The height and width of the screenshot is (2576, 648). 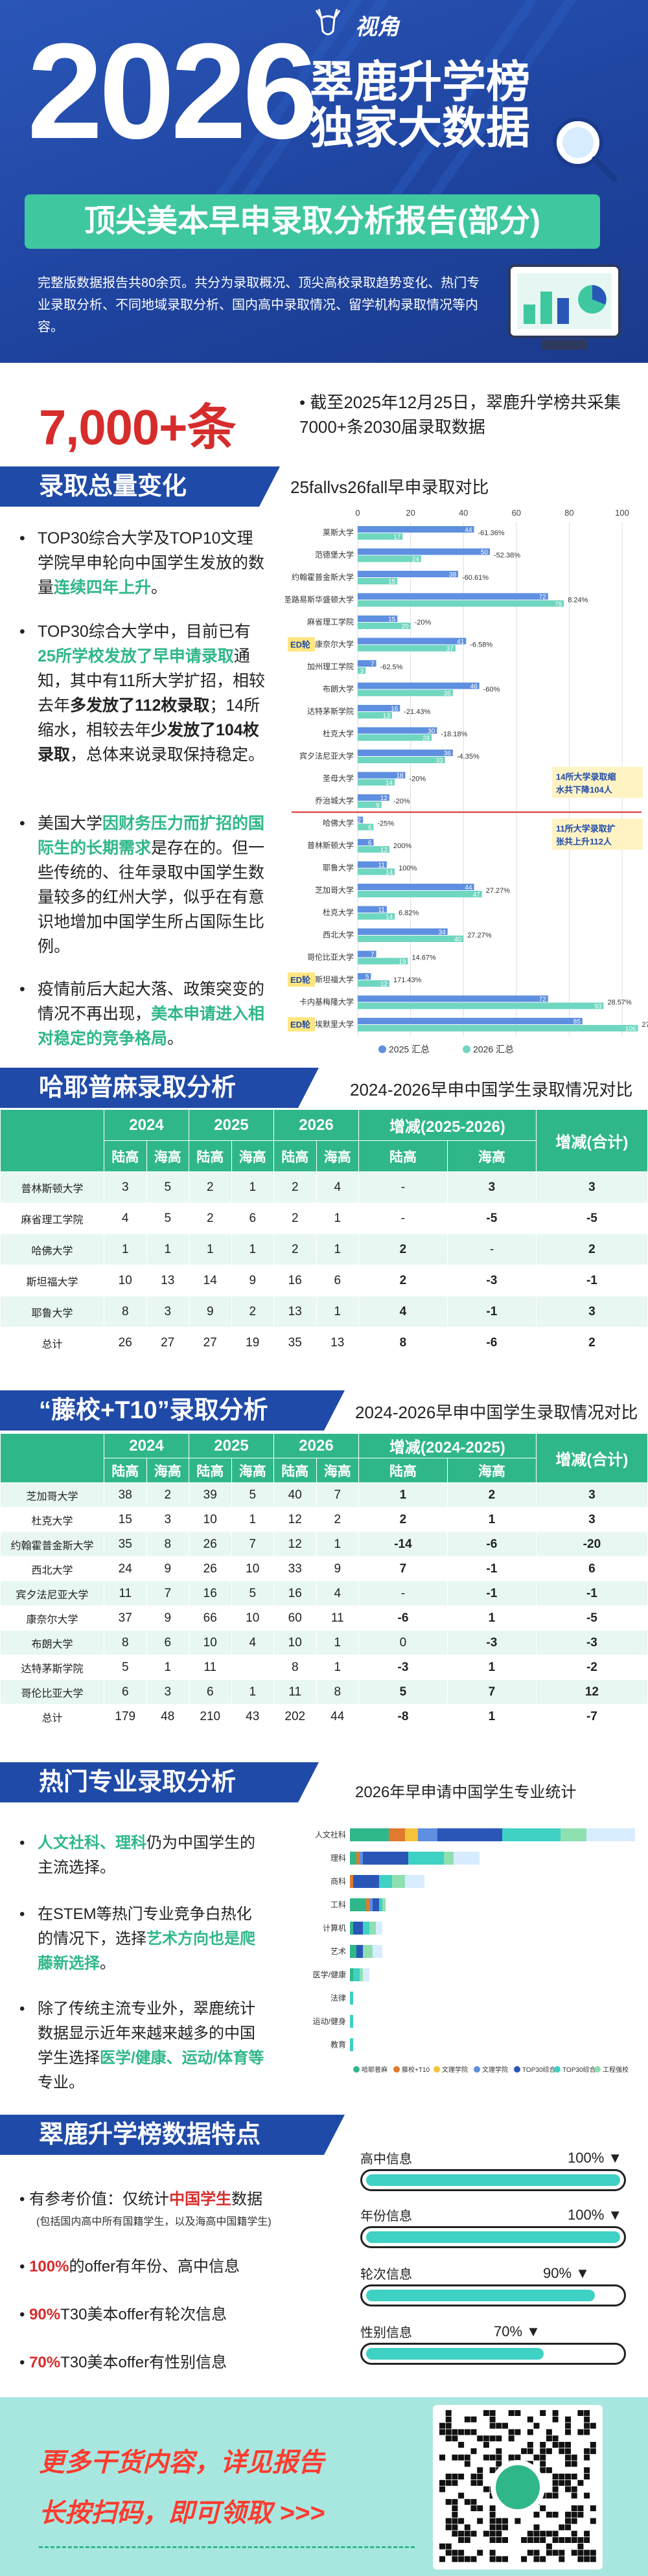 I want to click on coverage-label: 轮次信息, so click(x=386, y=2275).